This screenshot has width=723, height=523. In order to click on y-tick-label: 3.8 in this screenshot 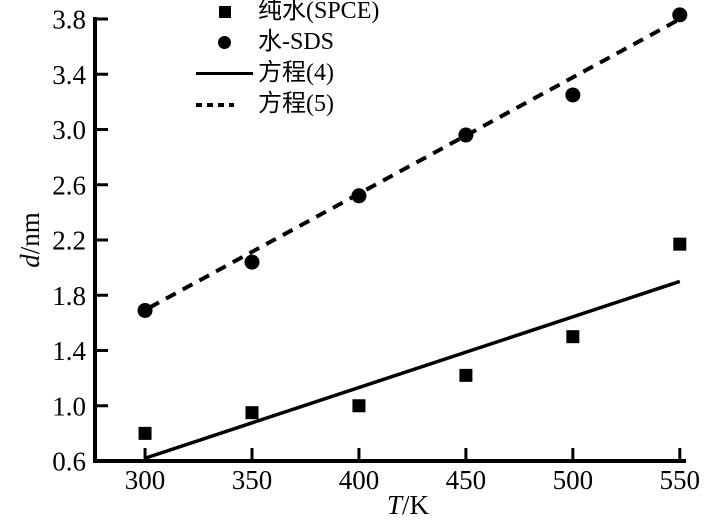, I will do `click(69, 20)`.